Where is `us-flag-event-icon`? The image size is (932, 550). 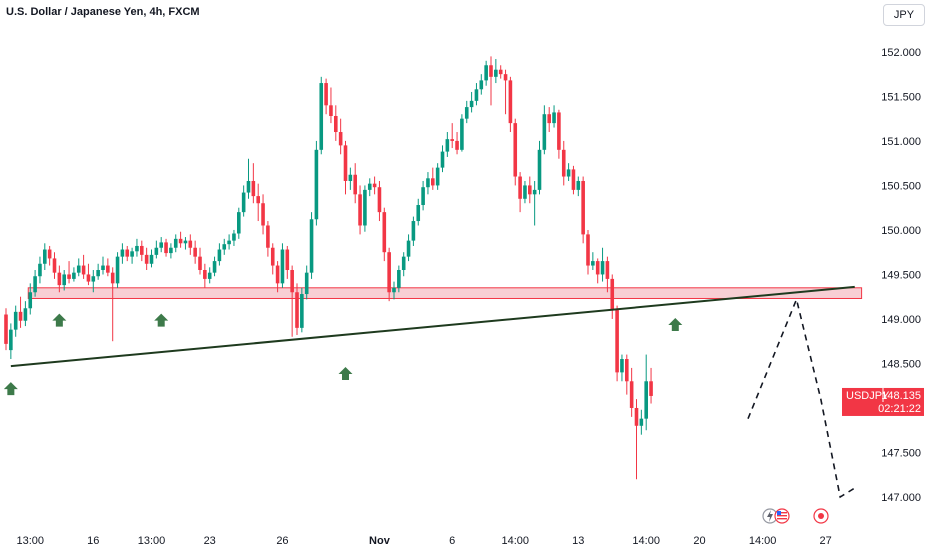 us-flag-event-icon is located at coordinates (782, 516).